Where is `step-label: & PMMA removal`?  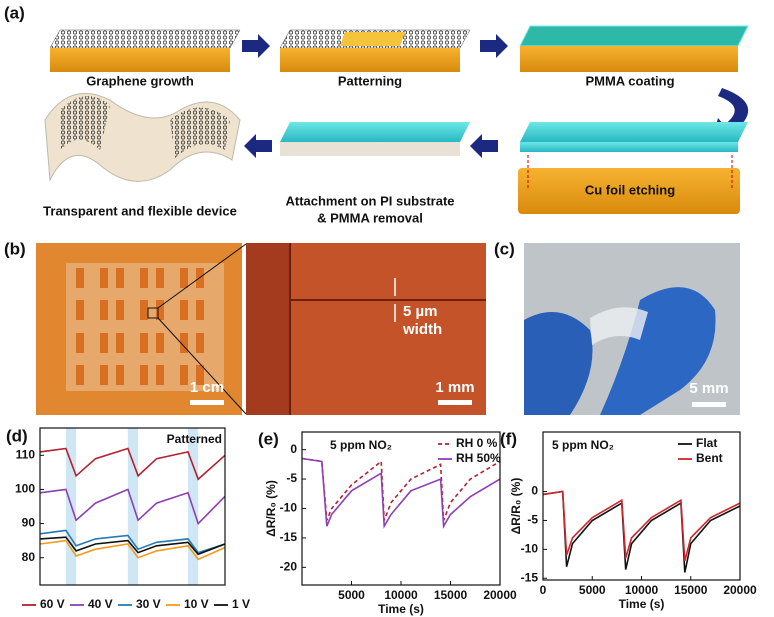 step-label: & PMMA removal is located at coordinates (370, 217).